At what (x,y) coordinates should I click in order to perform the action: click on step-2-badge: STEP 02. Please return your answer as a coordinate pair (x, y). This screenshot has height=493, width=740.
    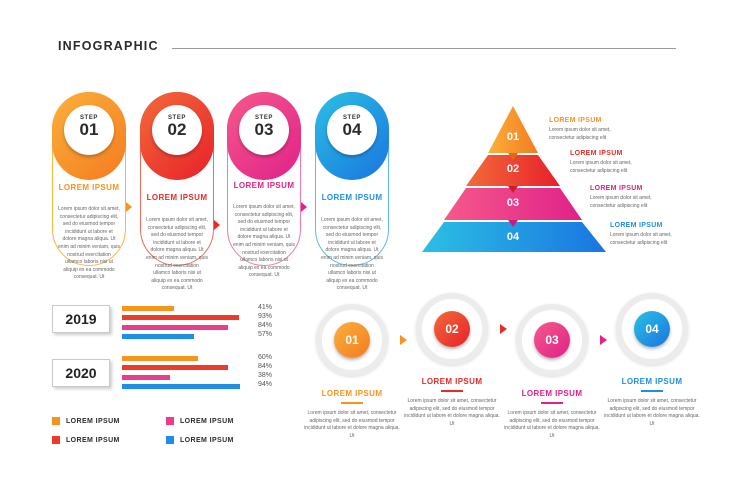
    Looking at the image, I should click on (177, 130).